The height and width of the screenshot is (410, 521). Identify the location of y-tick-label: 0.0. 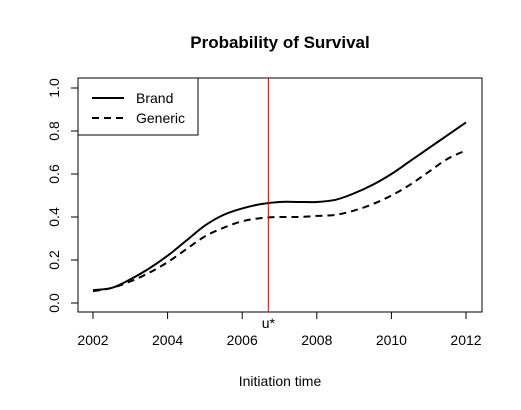
(54, 303).